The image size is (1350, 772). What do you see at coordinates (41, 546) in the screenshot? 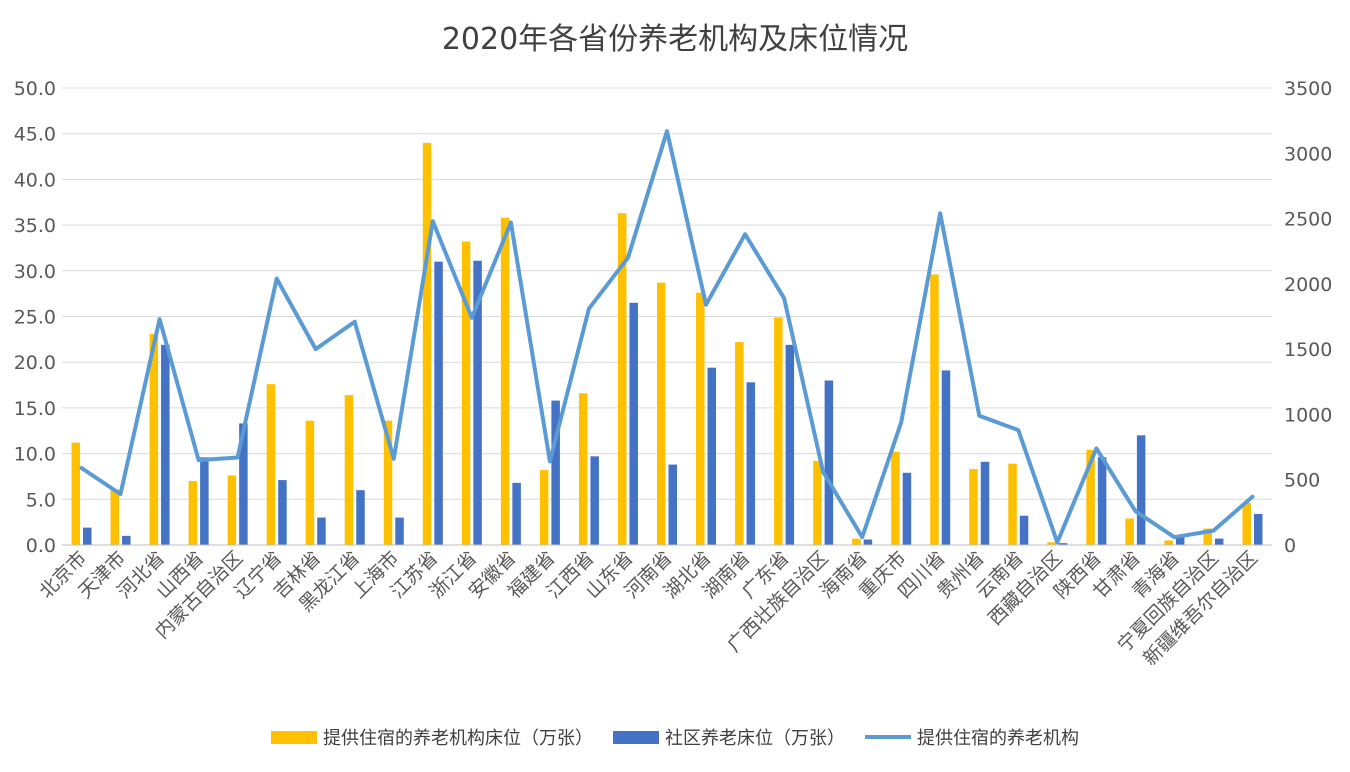
I see `left-tick-label: 0.0` at bounding box center [41, 546].